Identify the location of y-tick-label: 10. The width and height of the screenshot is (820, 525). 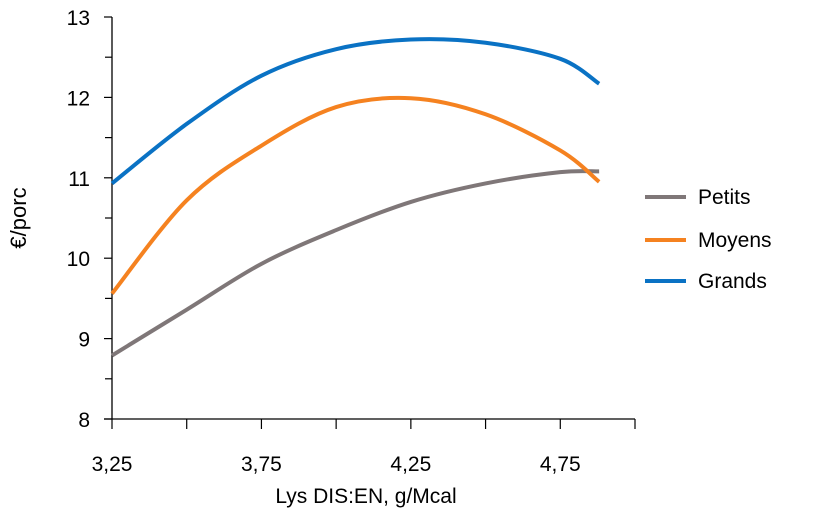
(78, 259).